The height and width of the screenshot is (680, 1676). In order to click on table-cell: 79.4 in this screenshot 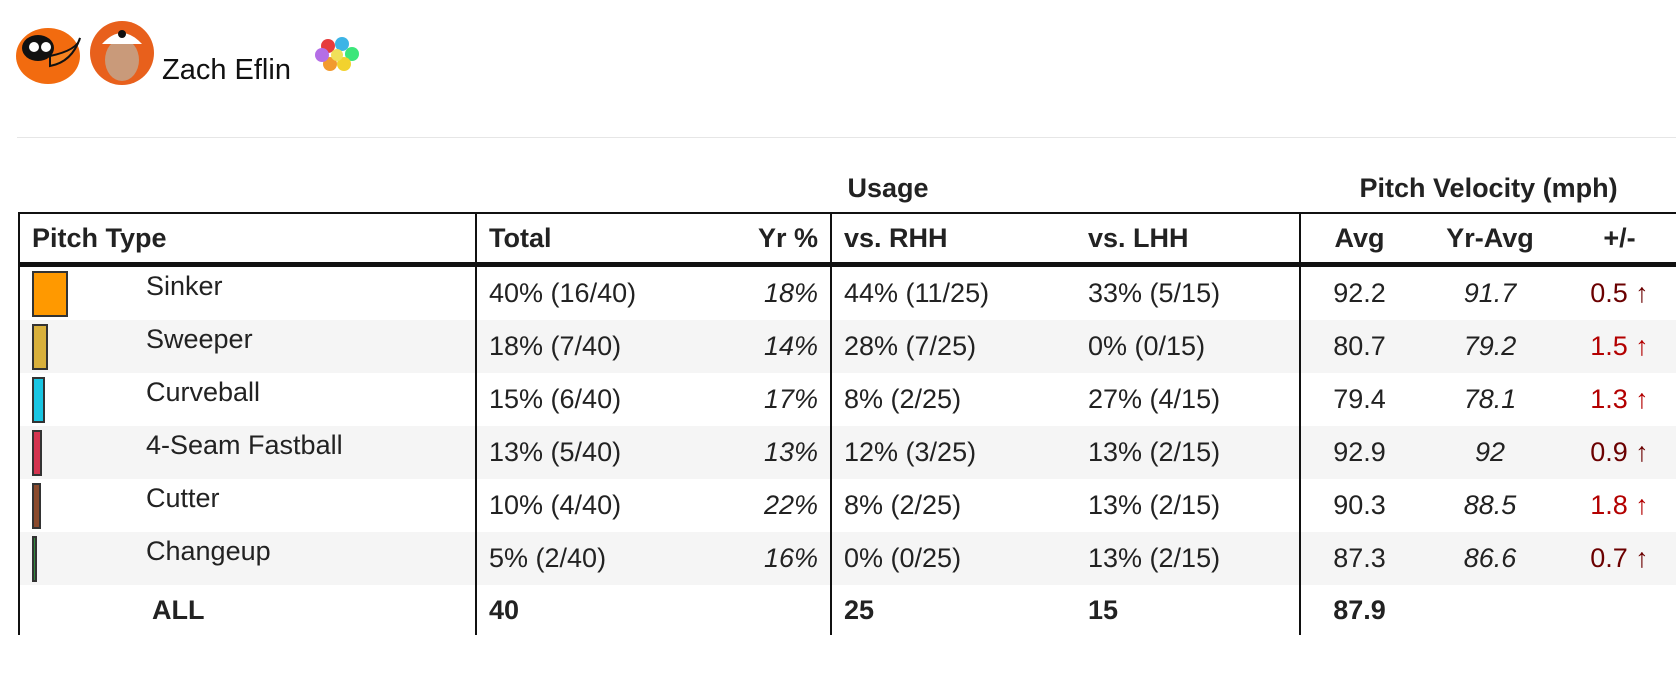, I will do `click(1359, 399)`.